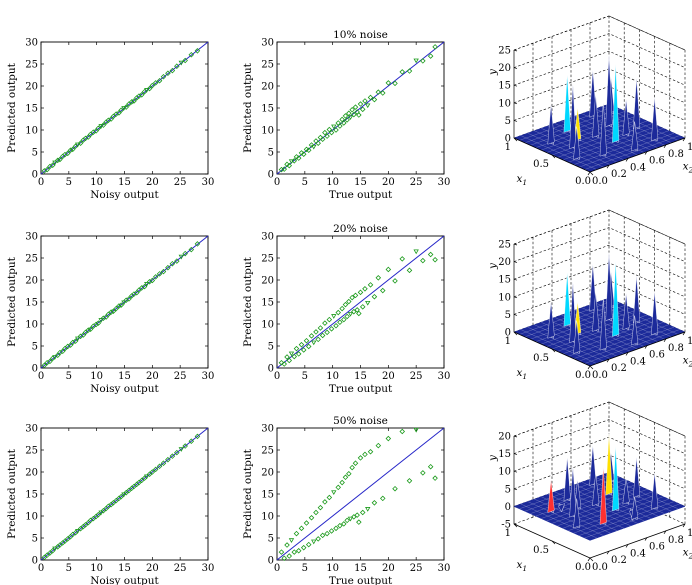 The width and height of the screenshot is (692, 585). What do you see at coordinates (360, 376) in the screenshot?
I see `x-tick-label: 15` at bounding box center [360, 376].